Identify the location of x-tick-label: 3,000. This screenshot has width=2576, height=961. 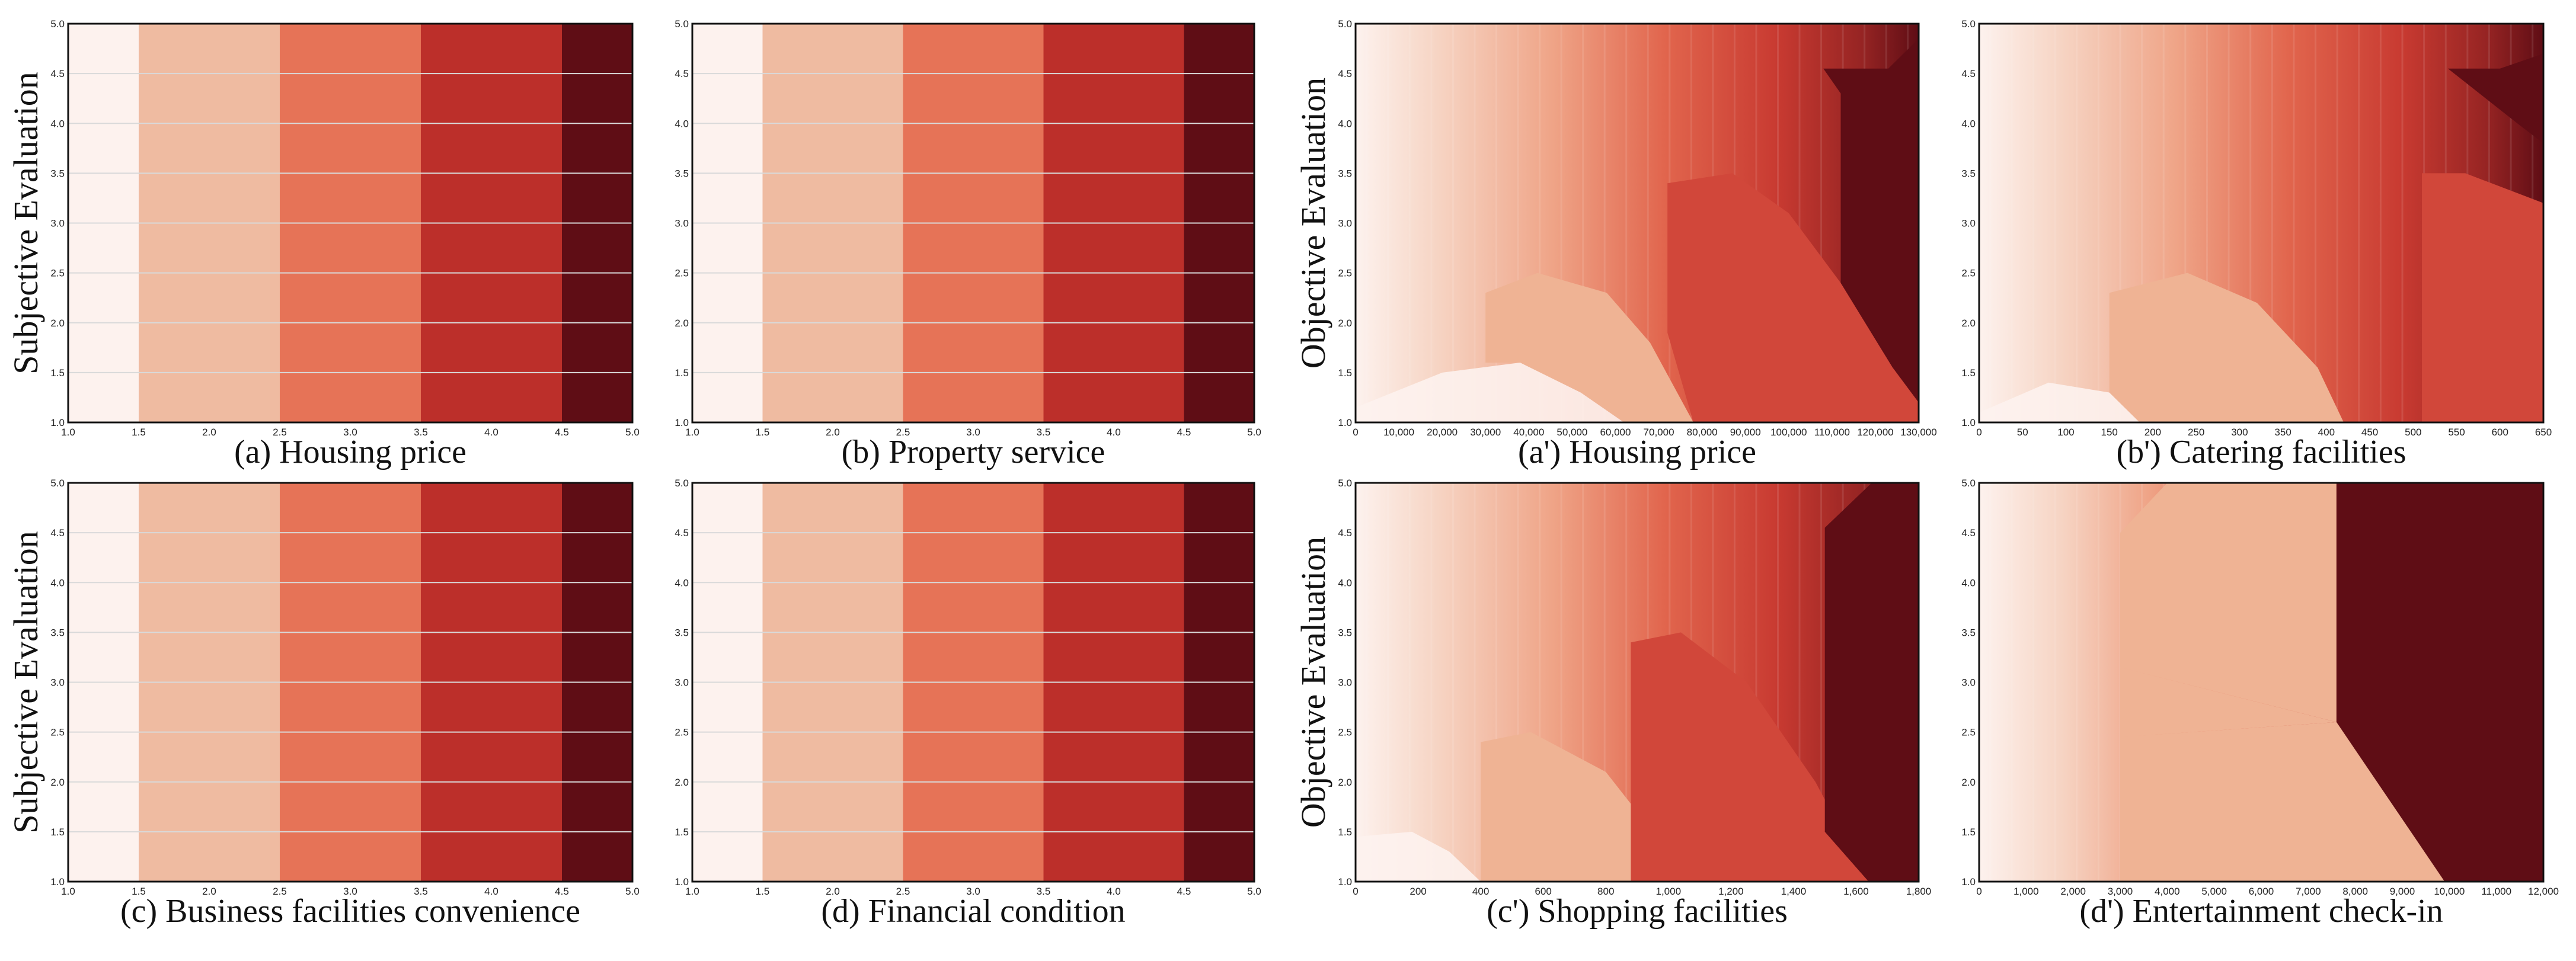
(2120, 891).